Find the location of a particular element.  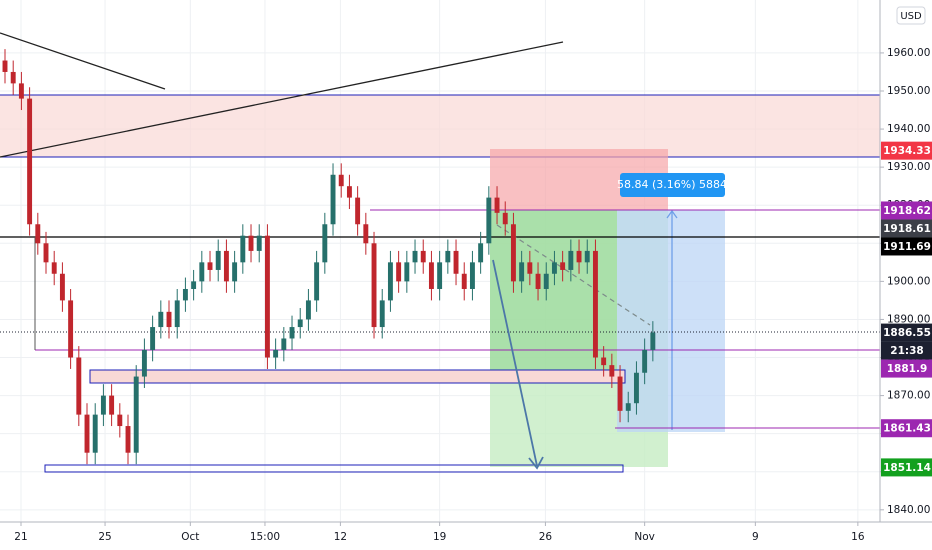

x-tick-label: Nov is located at coordinates (644, 537).